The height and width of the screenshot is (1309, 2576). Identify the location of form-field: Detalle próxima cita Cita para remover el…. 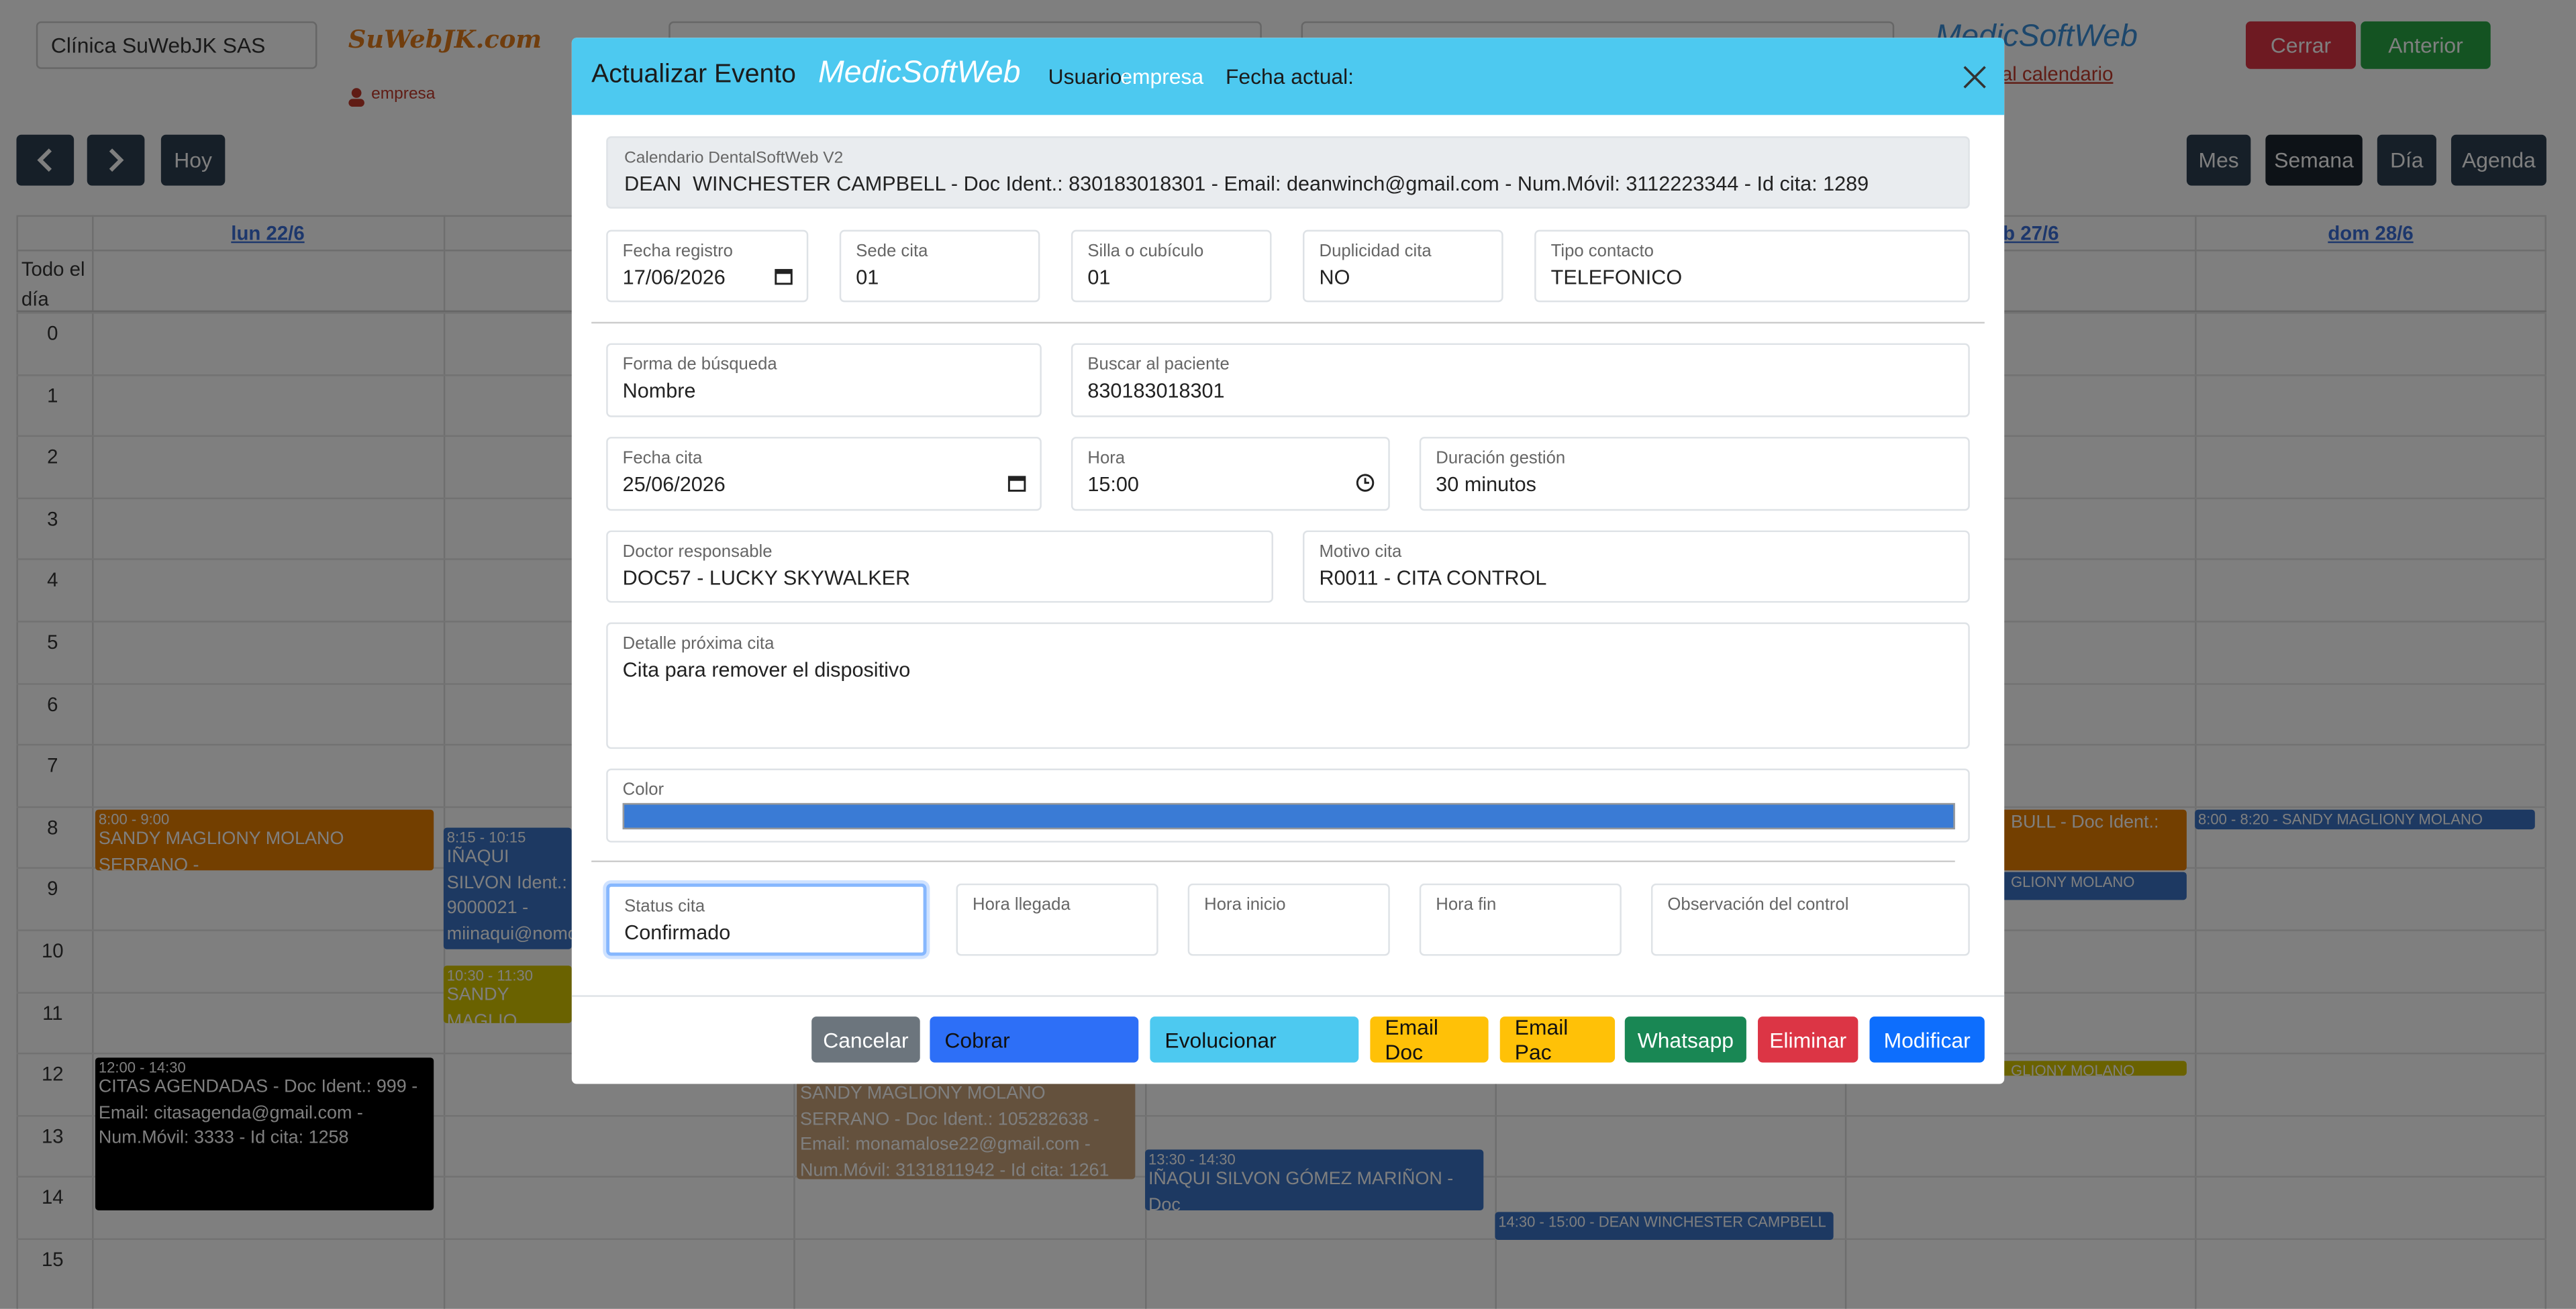
(1288, 685).